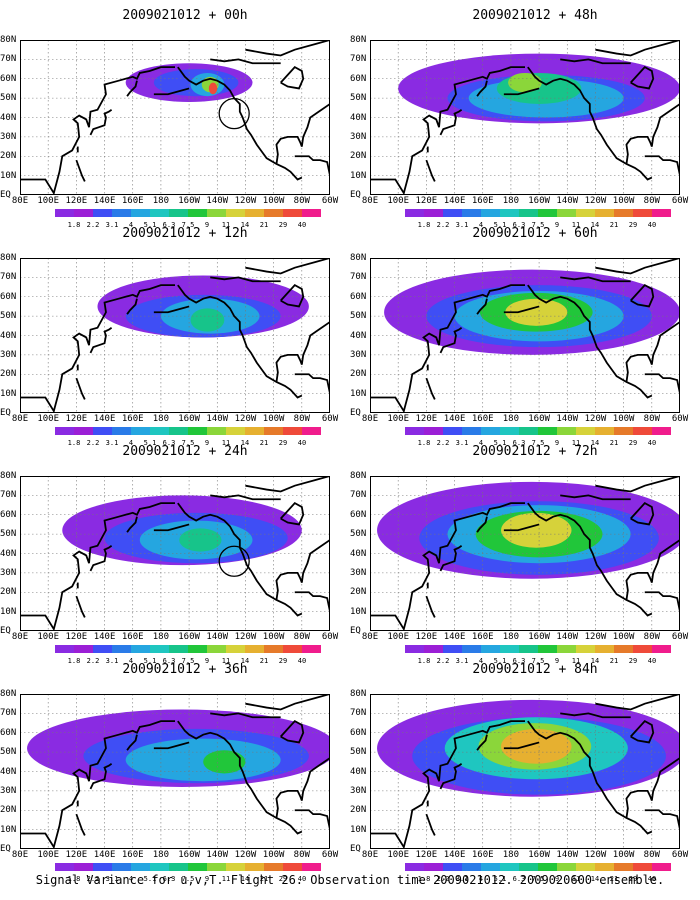  Describe the element at coordinates (535, 15) in the screenshot. I see `panel-title: 2009021012 + 48h` at that location.